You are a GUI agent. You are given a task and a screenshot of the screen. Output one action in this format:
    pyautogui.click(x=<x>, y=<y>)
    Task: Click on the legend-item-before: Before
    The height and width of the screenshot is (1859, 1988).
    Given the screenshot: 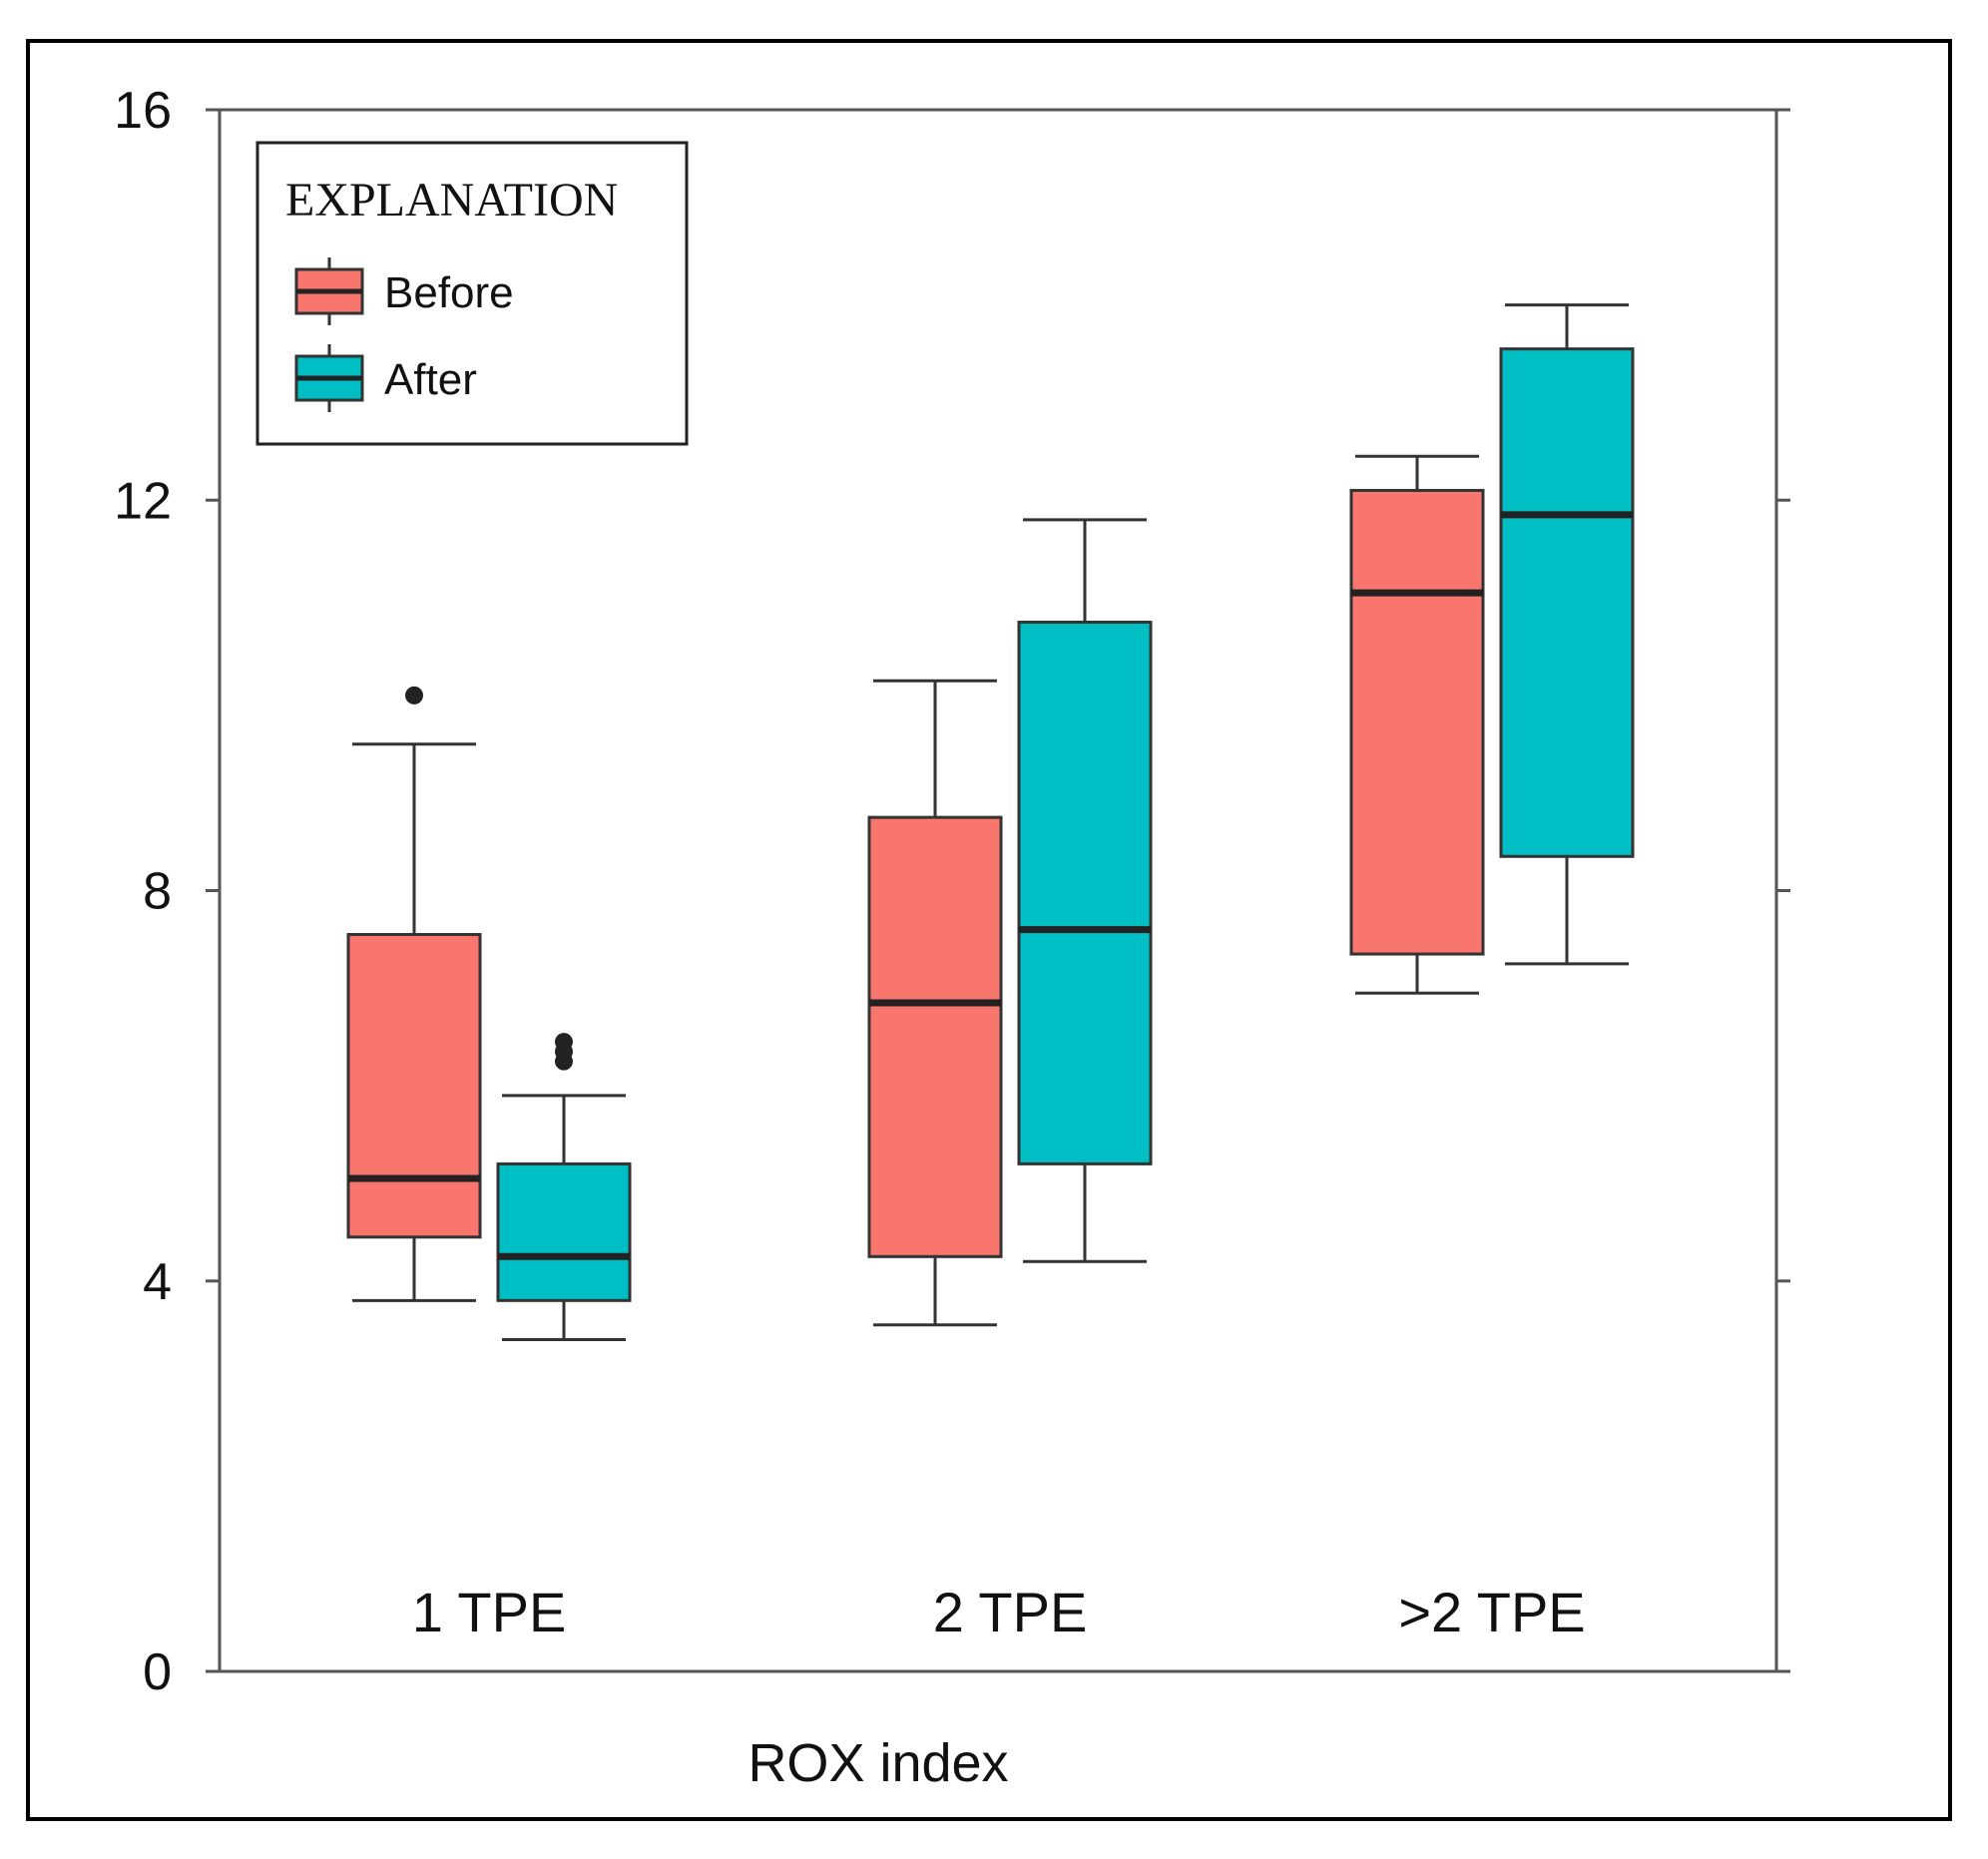 What is the action you would take?
    pyautogui.click(x=404, y=291)
    